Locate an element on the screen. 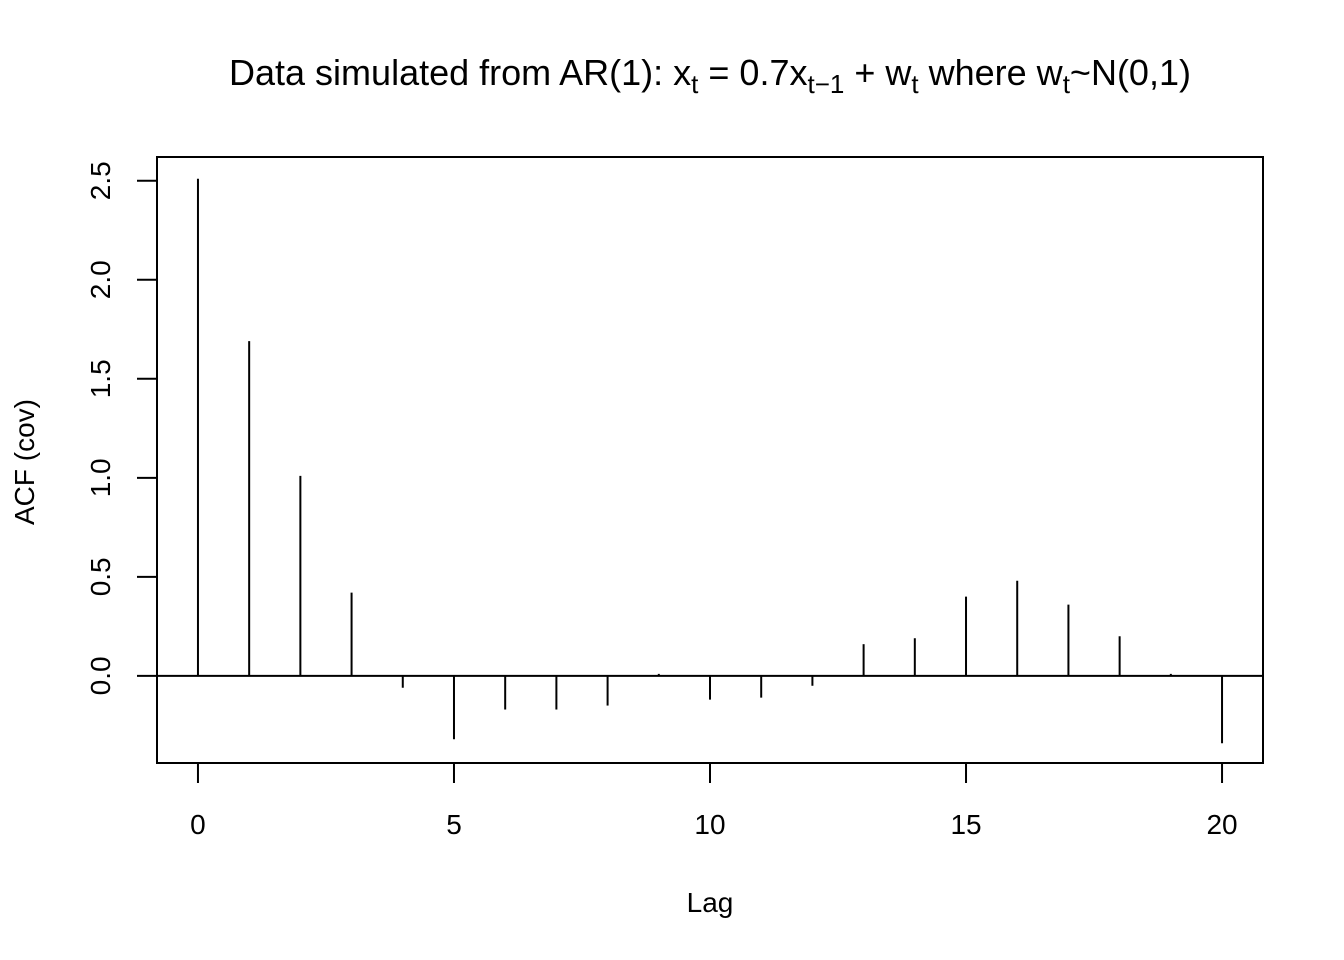 The height and width of the screenshot is (960, 1344). y-tick-label-0: 0.0 is located at coordinates (100, 675).